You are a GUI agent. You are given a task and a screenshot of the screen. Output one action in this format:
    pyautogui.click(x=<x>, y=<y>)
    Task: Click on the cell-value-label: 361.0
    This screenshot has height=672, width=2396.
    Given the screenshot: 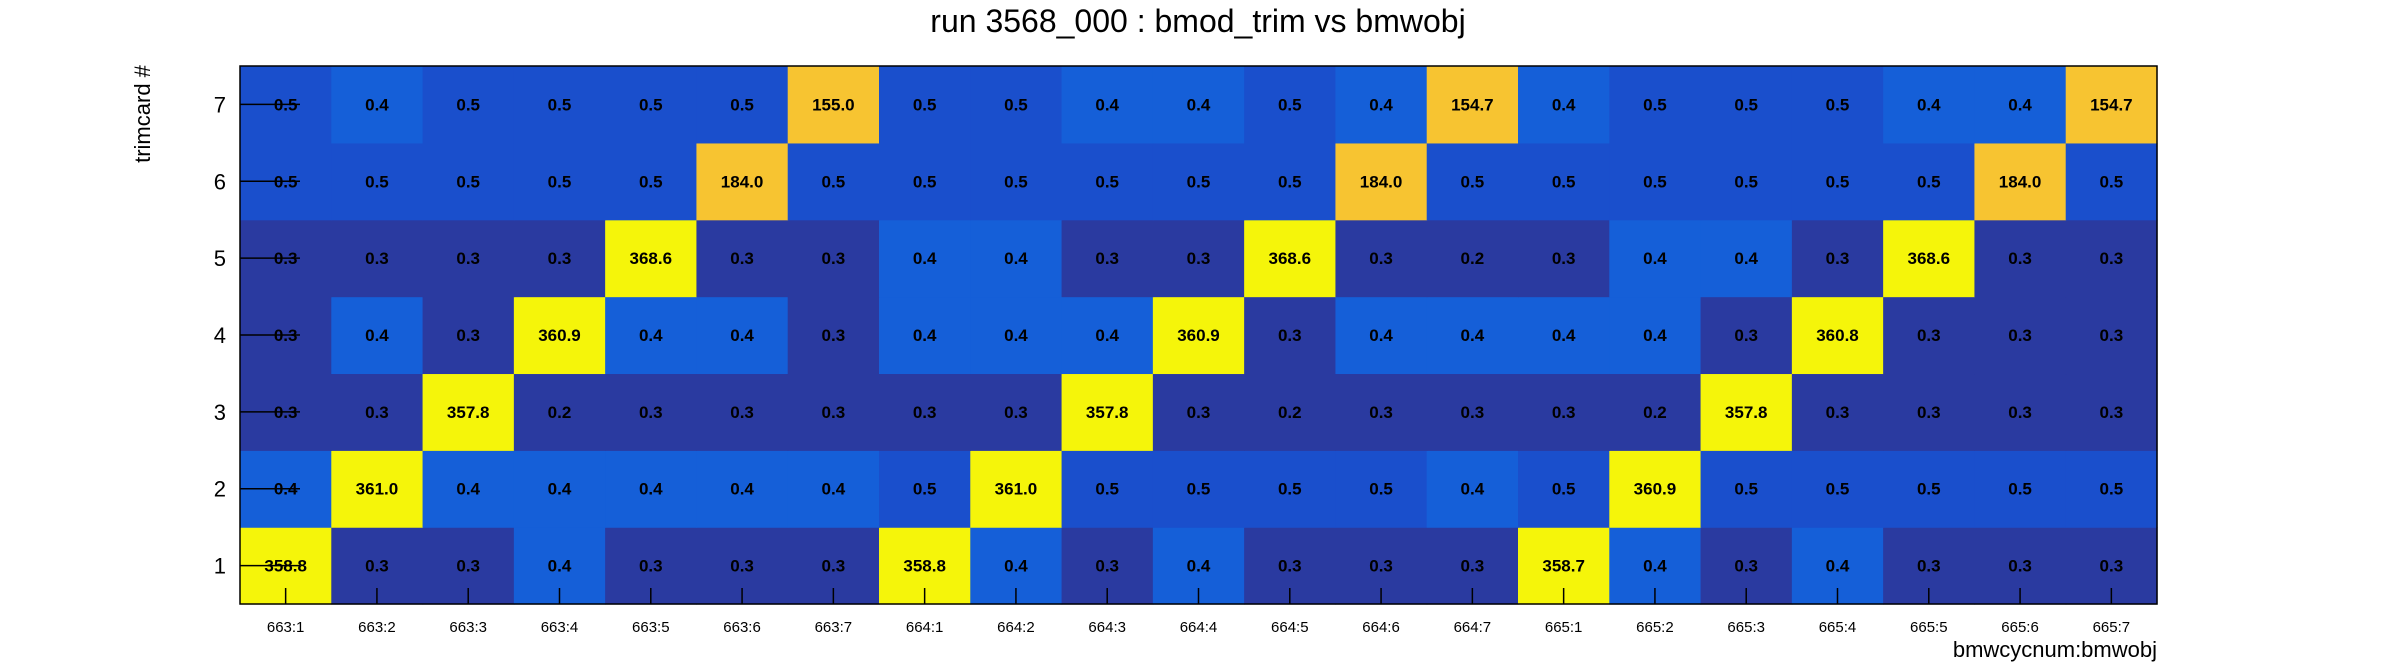 What is the action you would take?
    pyautogui.click(x=377, y=489)
    